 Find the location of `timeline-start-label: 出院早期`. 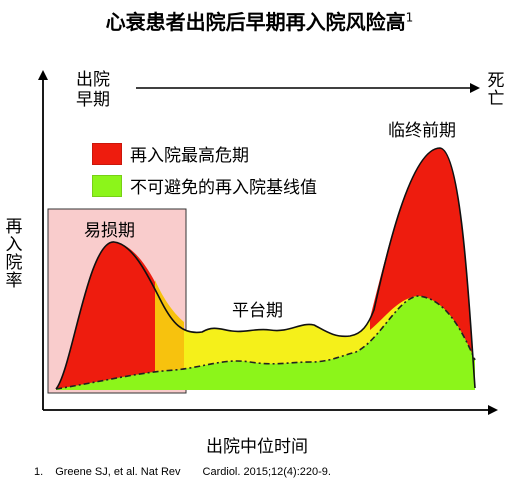

timeline-start-label: 出院早期 is located at coordinates (93, 90).